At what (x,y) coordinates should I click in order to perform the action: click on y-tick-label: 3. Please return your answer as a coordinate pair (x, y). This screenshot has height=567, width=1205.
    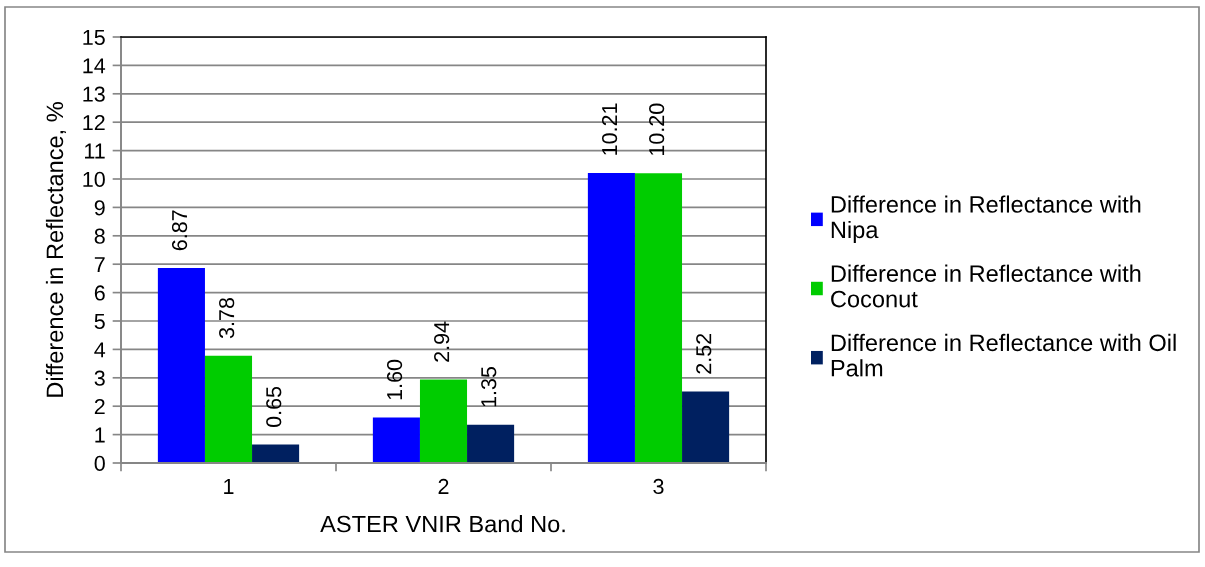
    Looking at the image, I should click on (99, 378).